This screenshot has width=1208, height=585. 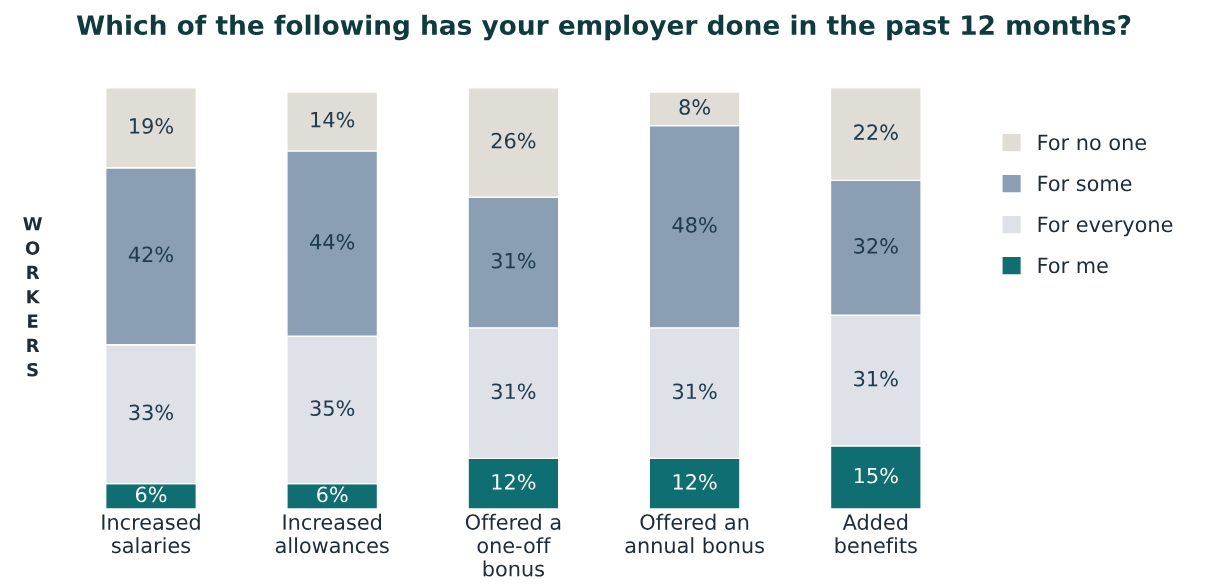 I want to click on legend-label: For everyone, so click(x=1105, y=226).